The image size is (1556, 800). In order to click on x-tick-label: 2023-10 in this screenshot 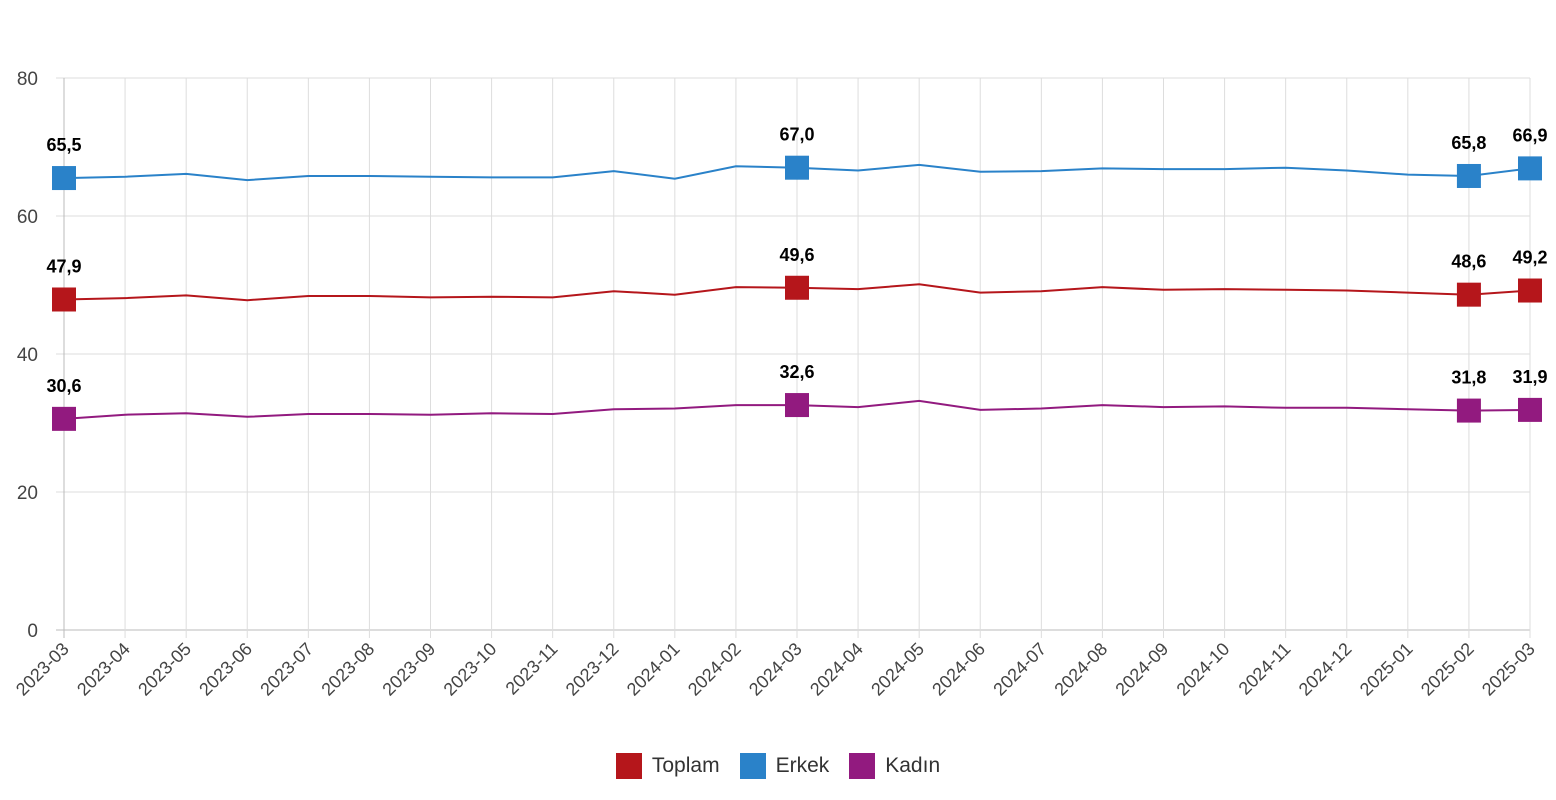, I will do `click(470, 669)`.